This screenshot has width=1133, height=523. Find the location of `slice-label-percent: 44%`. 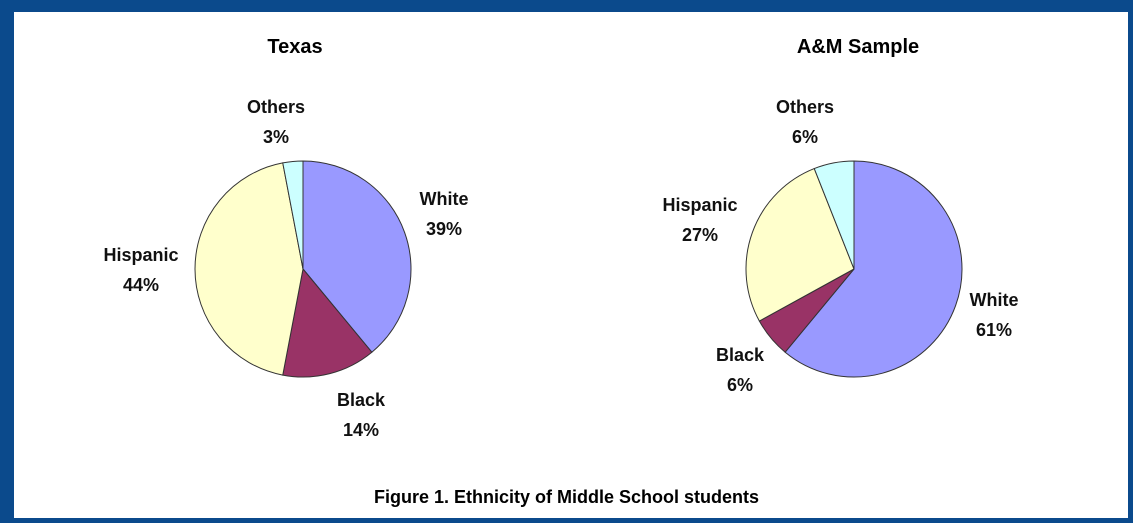

slice-label-percent: 44% is located at coordinates (141, 285).